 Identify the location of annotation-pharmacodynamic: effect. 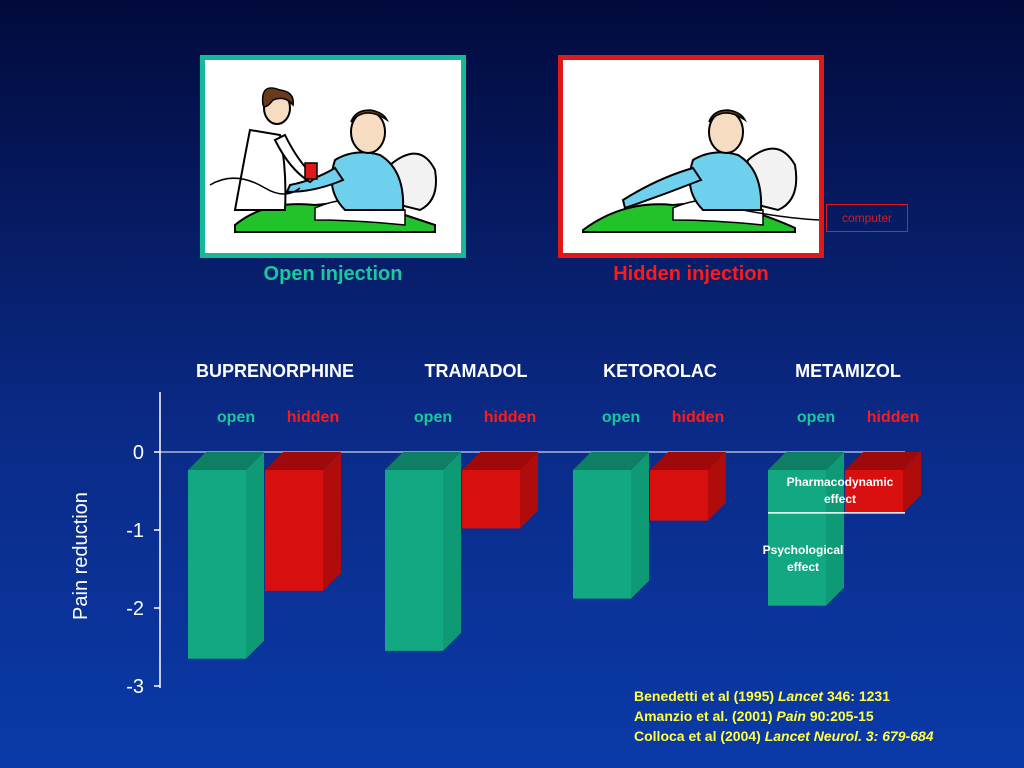
(840, 499).